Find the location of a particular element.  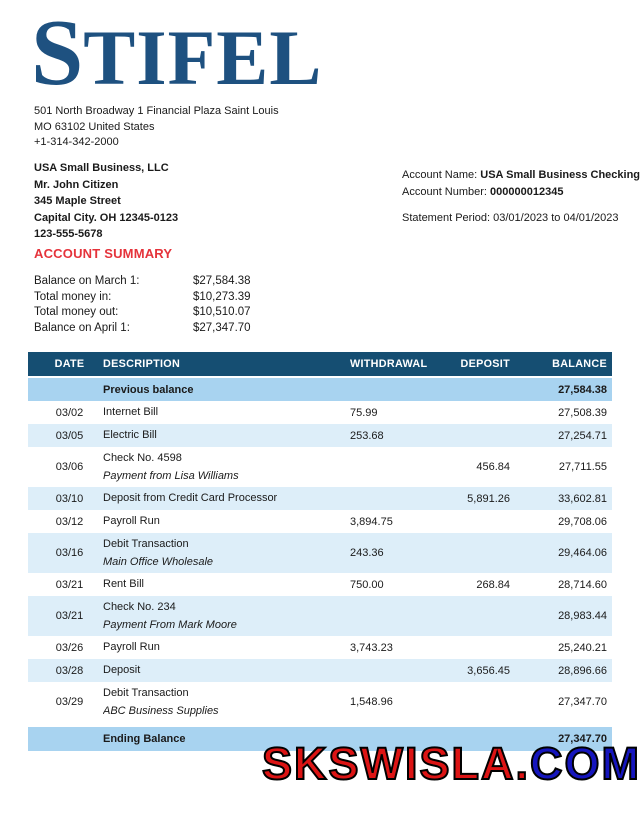

cell-date: 03/28 is located at coordinates (69, 670).